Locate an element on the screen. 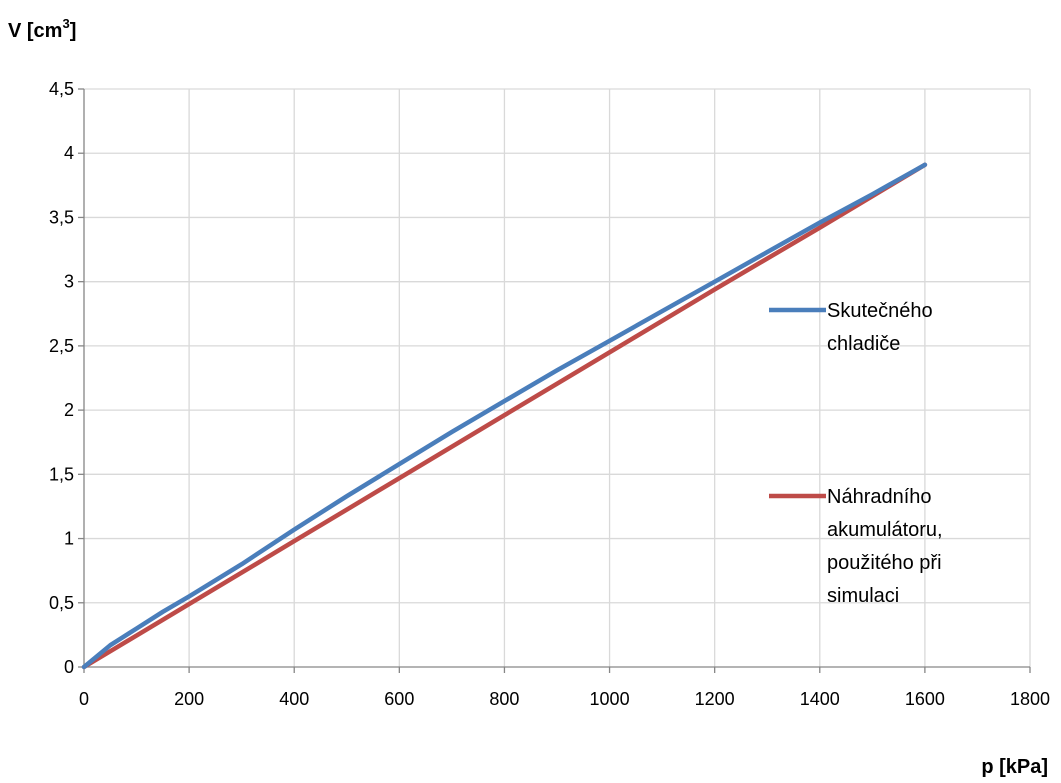 This screenshot has height=783, width=1061. x-tick-label: 1000 is located at coordinates (610, 699).